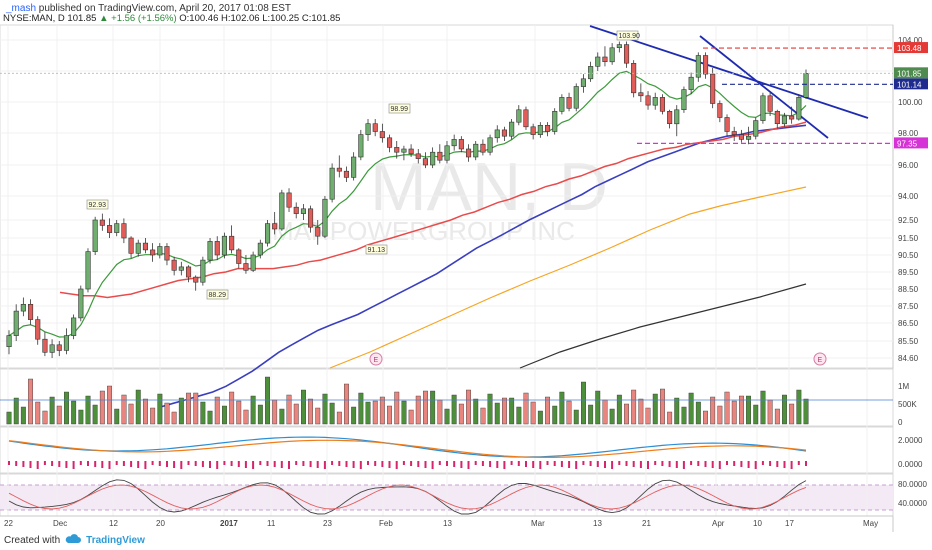 Image resolution: width=932 pixels, height=550 pixels. I want to click on price-change: ▲ +1.56 (+1.56%), so click(138, 18).